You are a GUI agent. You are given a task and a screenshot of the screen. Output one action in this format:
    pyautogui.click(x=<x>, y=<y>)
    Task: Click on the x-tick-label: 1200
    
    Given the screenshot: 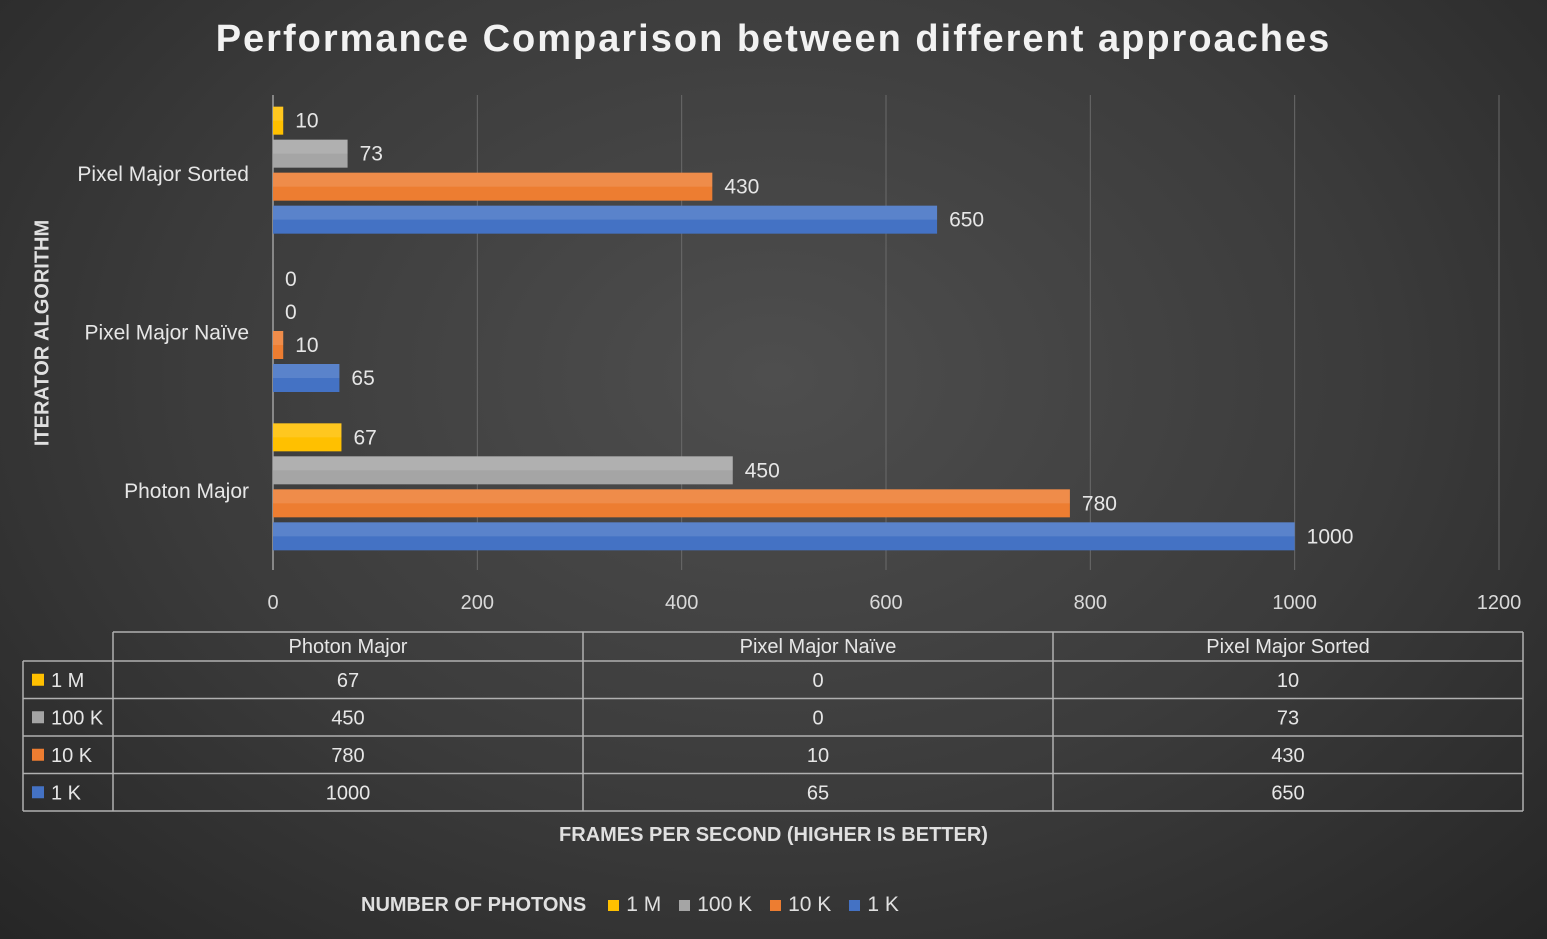 What is the action you would take?
    pyautogui.click(x=1499, y=603)
    